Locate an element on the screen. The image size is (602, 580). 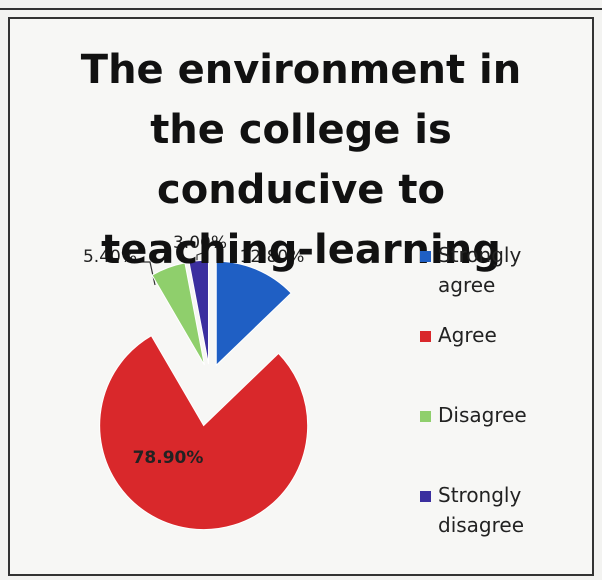
data-label: 12.80% is located at coordinates (272, 257).